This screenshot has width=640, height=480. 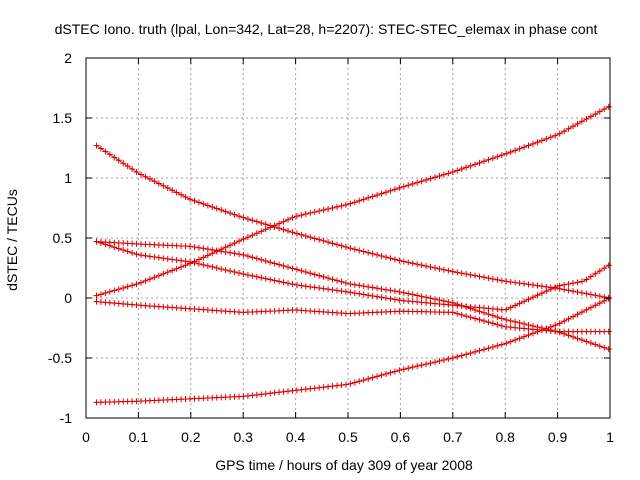 I want to click on y-tick-label: -0.5, so click(x=60, y=358).